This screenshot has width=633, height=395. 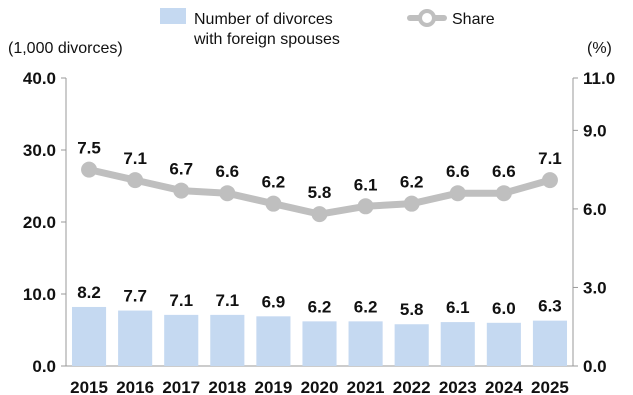 What do you see at coordinates (135, 386) in the screenshot?
I see `x-tick-label: 2016` at bounding box center [135, 386].